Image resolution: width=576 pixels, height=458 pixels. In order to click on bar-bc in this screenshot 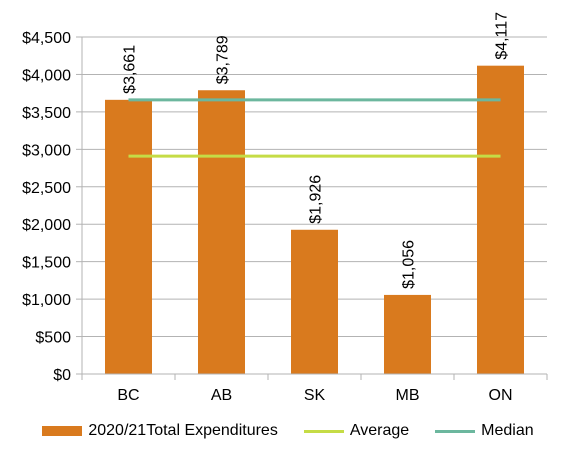, I will do `click(128, 236)`.